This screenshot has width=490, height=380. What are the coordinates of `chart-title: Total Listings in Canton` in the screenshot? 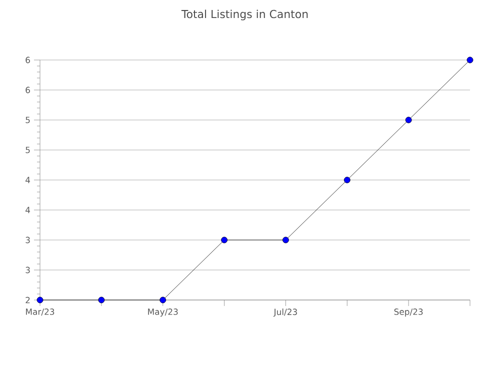 It's located at (244, 15).